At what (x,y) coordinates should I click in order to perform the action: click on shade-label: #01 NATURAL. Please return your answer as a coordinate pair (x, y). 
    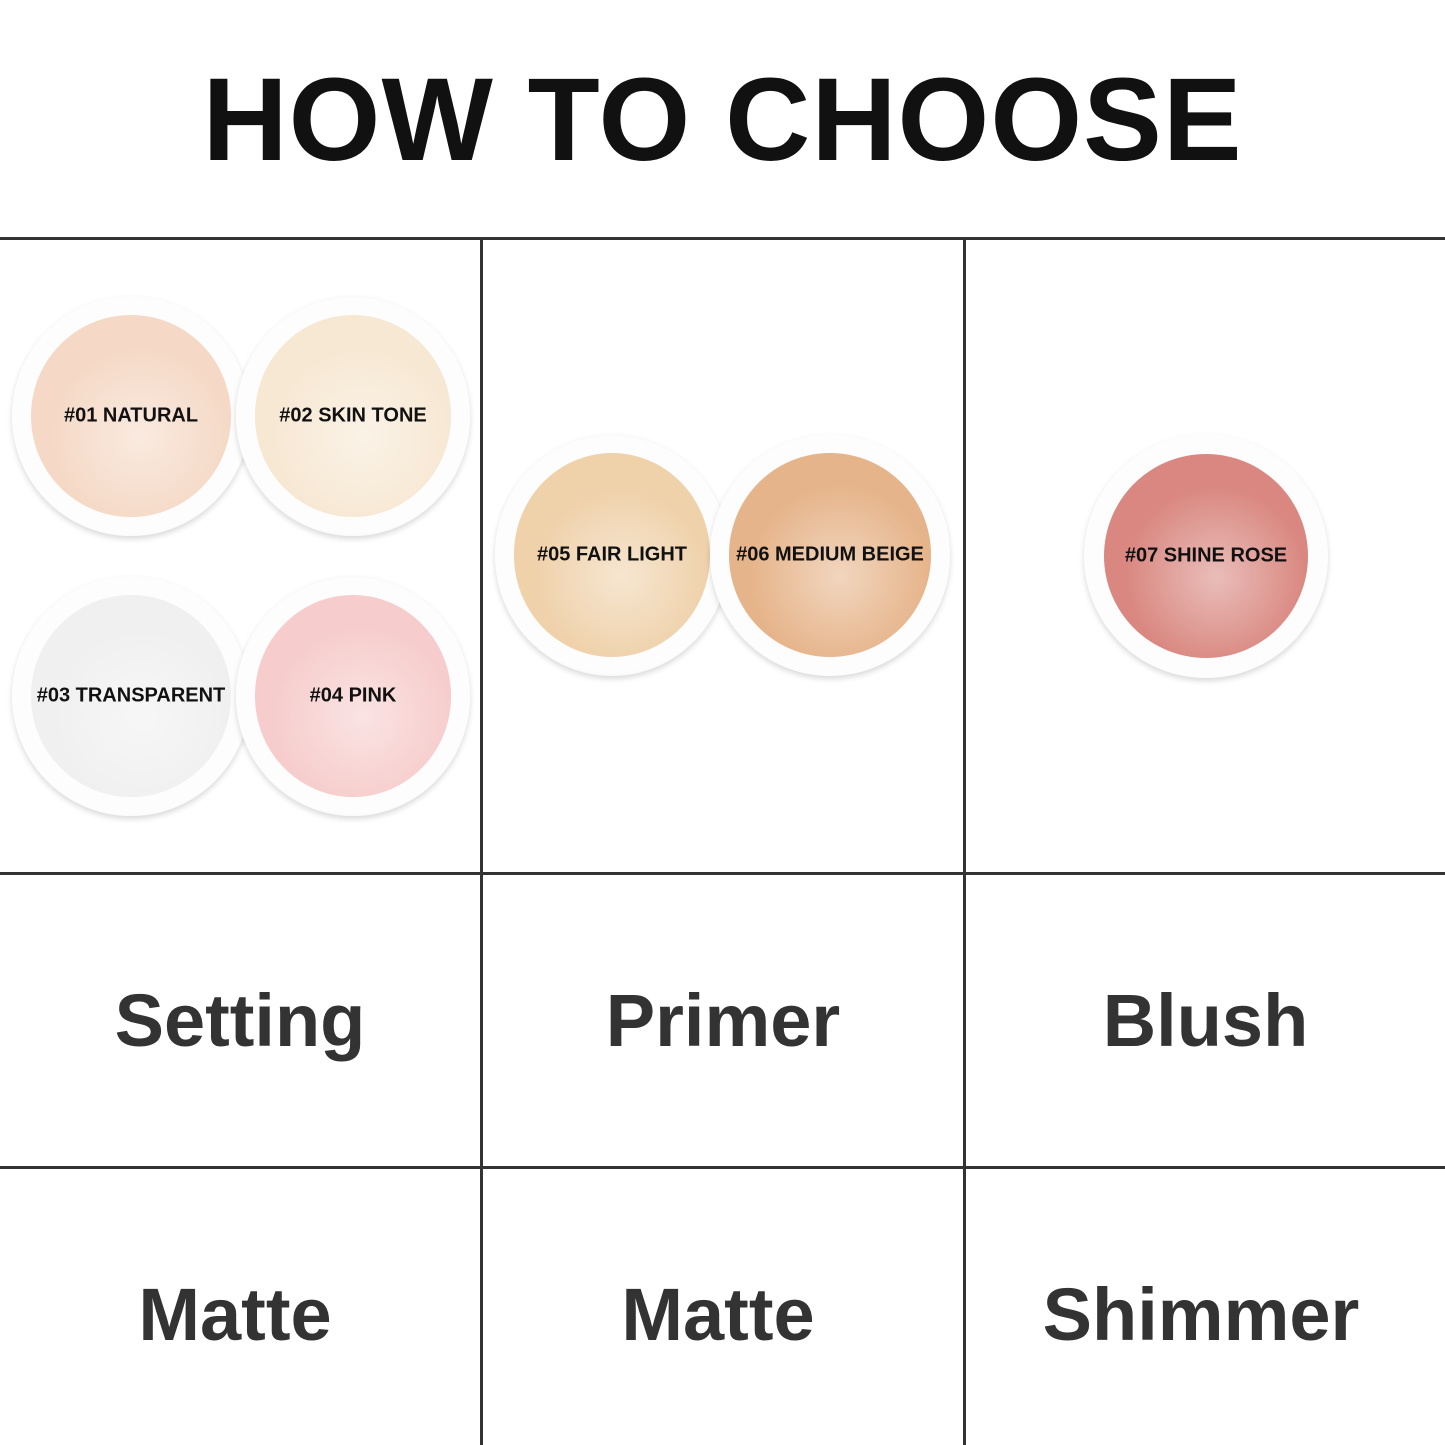
    Looking at the image, I should click on (131, 415).